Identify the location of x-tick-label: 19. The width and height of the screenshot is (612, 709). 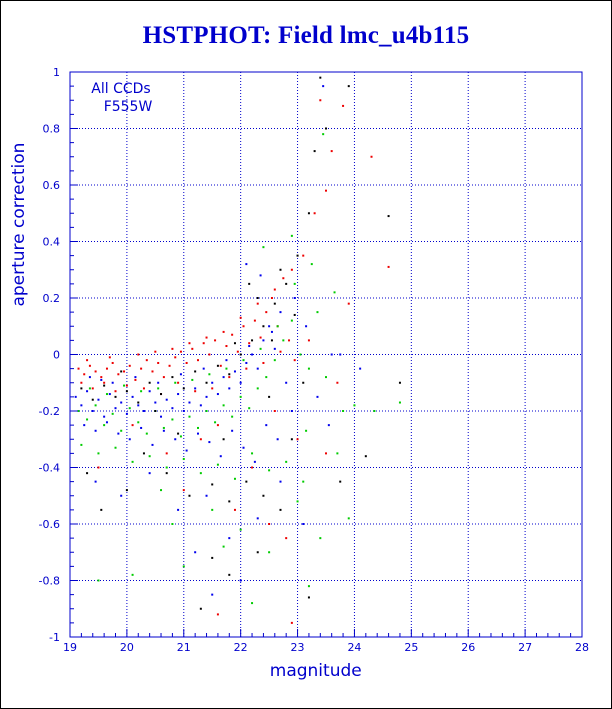
(70, 647).